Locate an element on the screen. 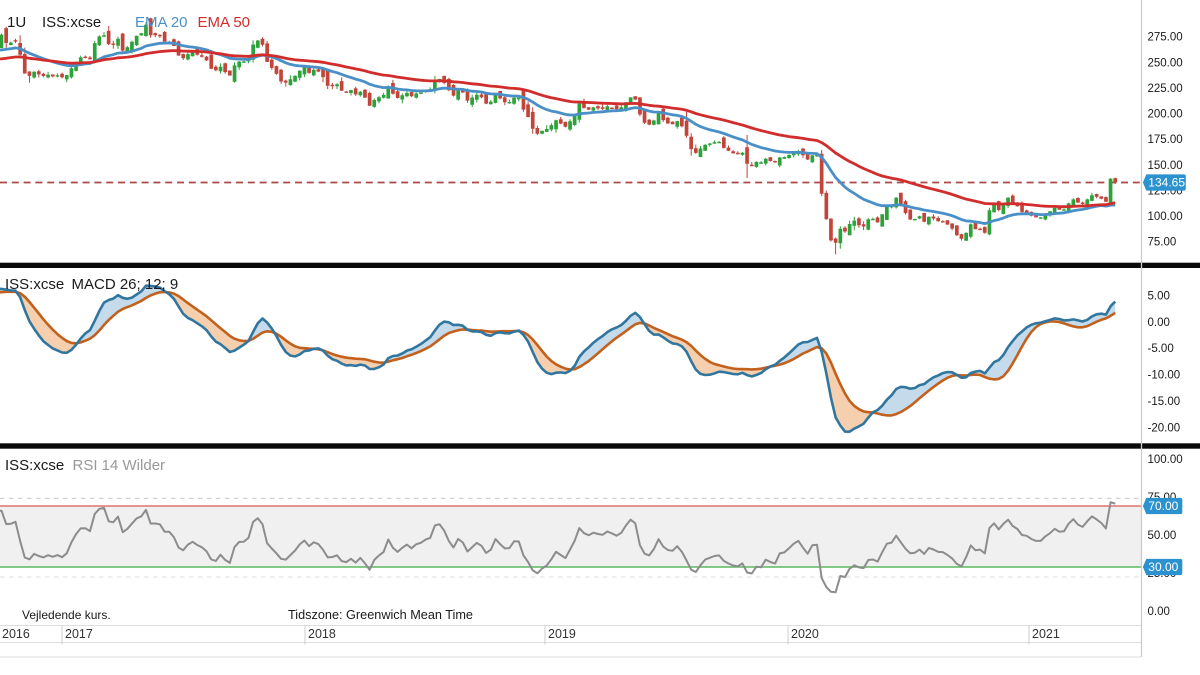 The width and height of the screenshot is (1200, 675). svg-text: MACD 26; 12; 9 is located at coordinates (125, 284).